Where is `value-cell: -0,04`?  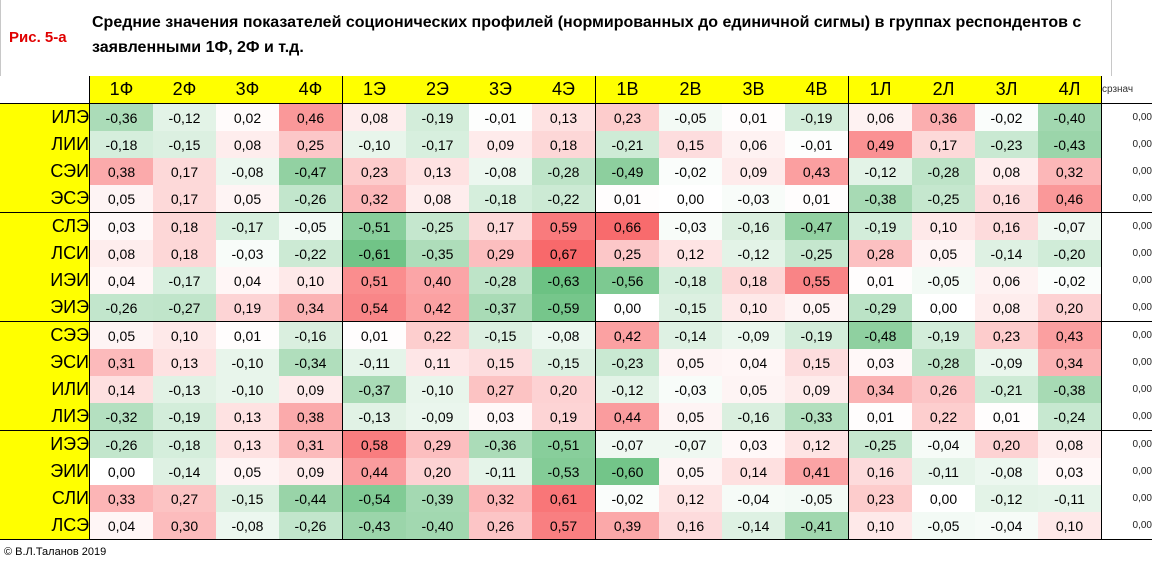
value-cell: -0,04 is located at coordinates (1006, 526).